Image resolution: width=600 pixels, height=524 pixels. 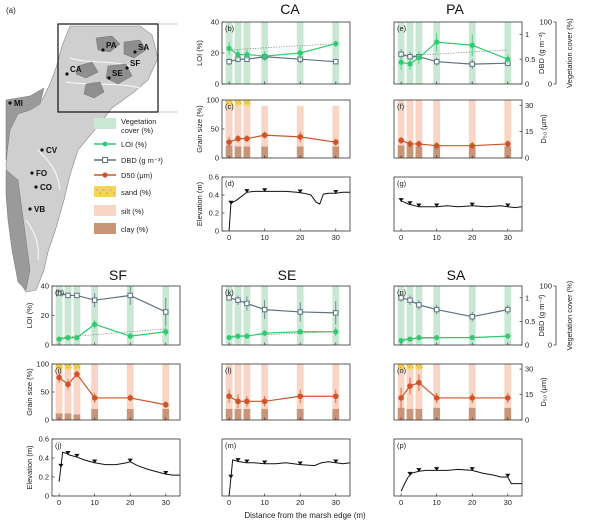 I want to click on chart-title: SA, so click(x=456, y=275).